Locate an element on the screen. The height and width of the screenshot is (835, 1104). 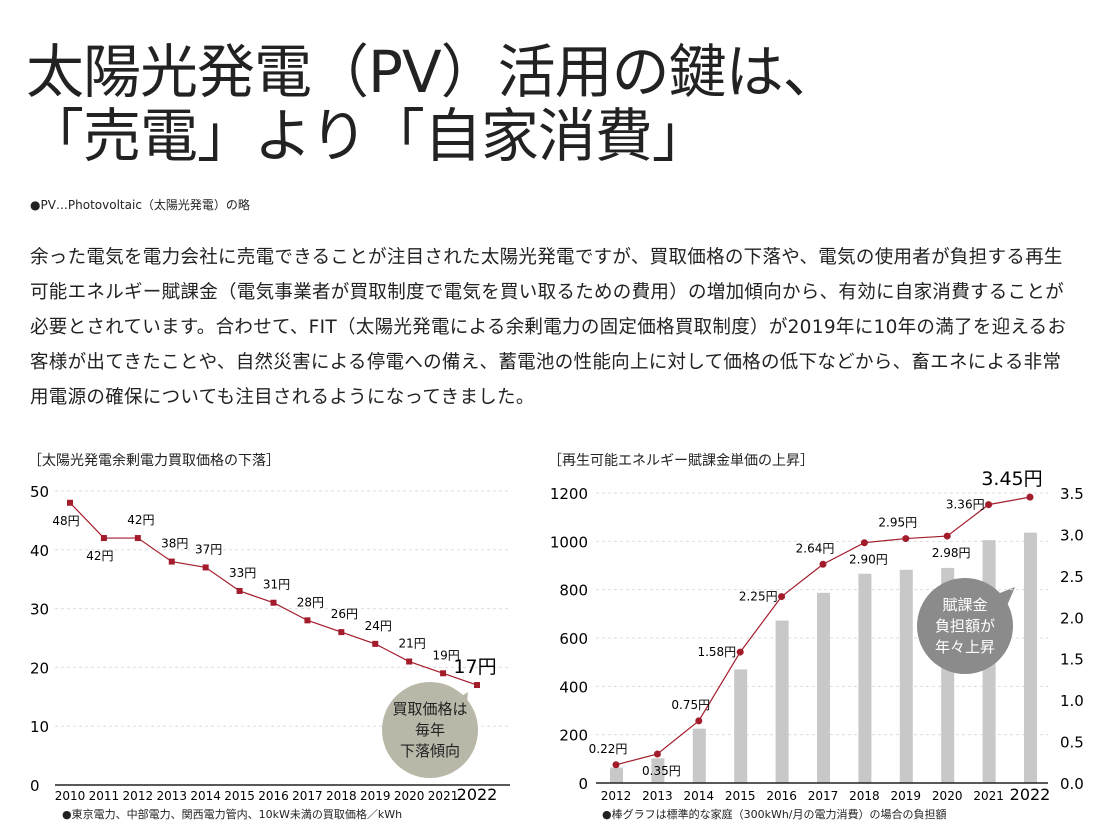
y-right-tick-label: 3.5 is located at coordinates (1072, 494).